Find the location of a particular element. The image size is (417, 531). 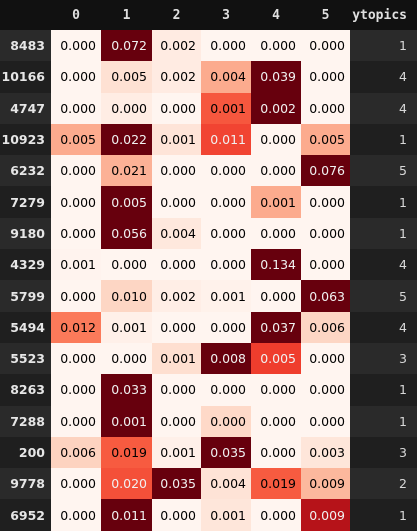

value-cell: 0.021 is located at coordinates (126, 171).